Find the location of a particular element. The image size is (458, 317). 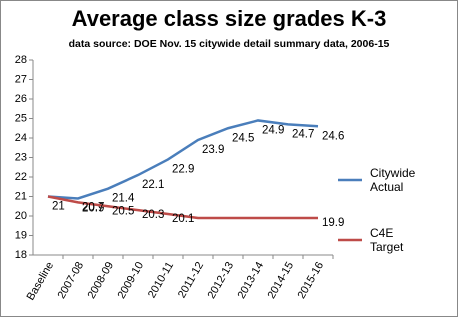

legend-label: Citywide Actual is located at coordinates (393, 180).